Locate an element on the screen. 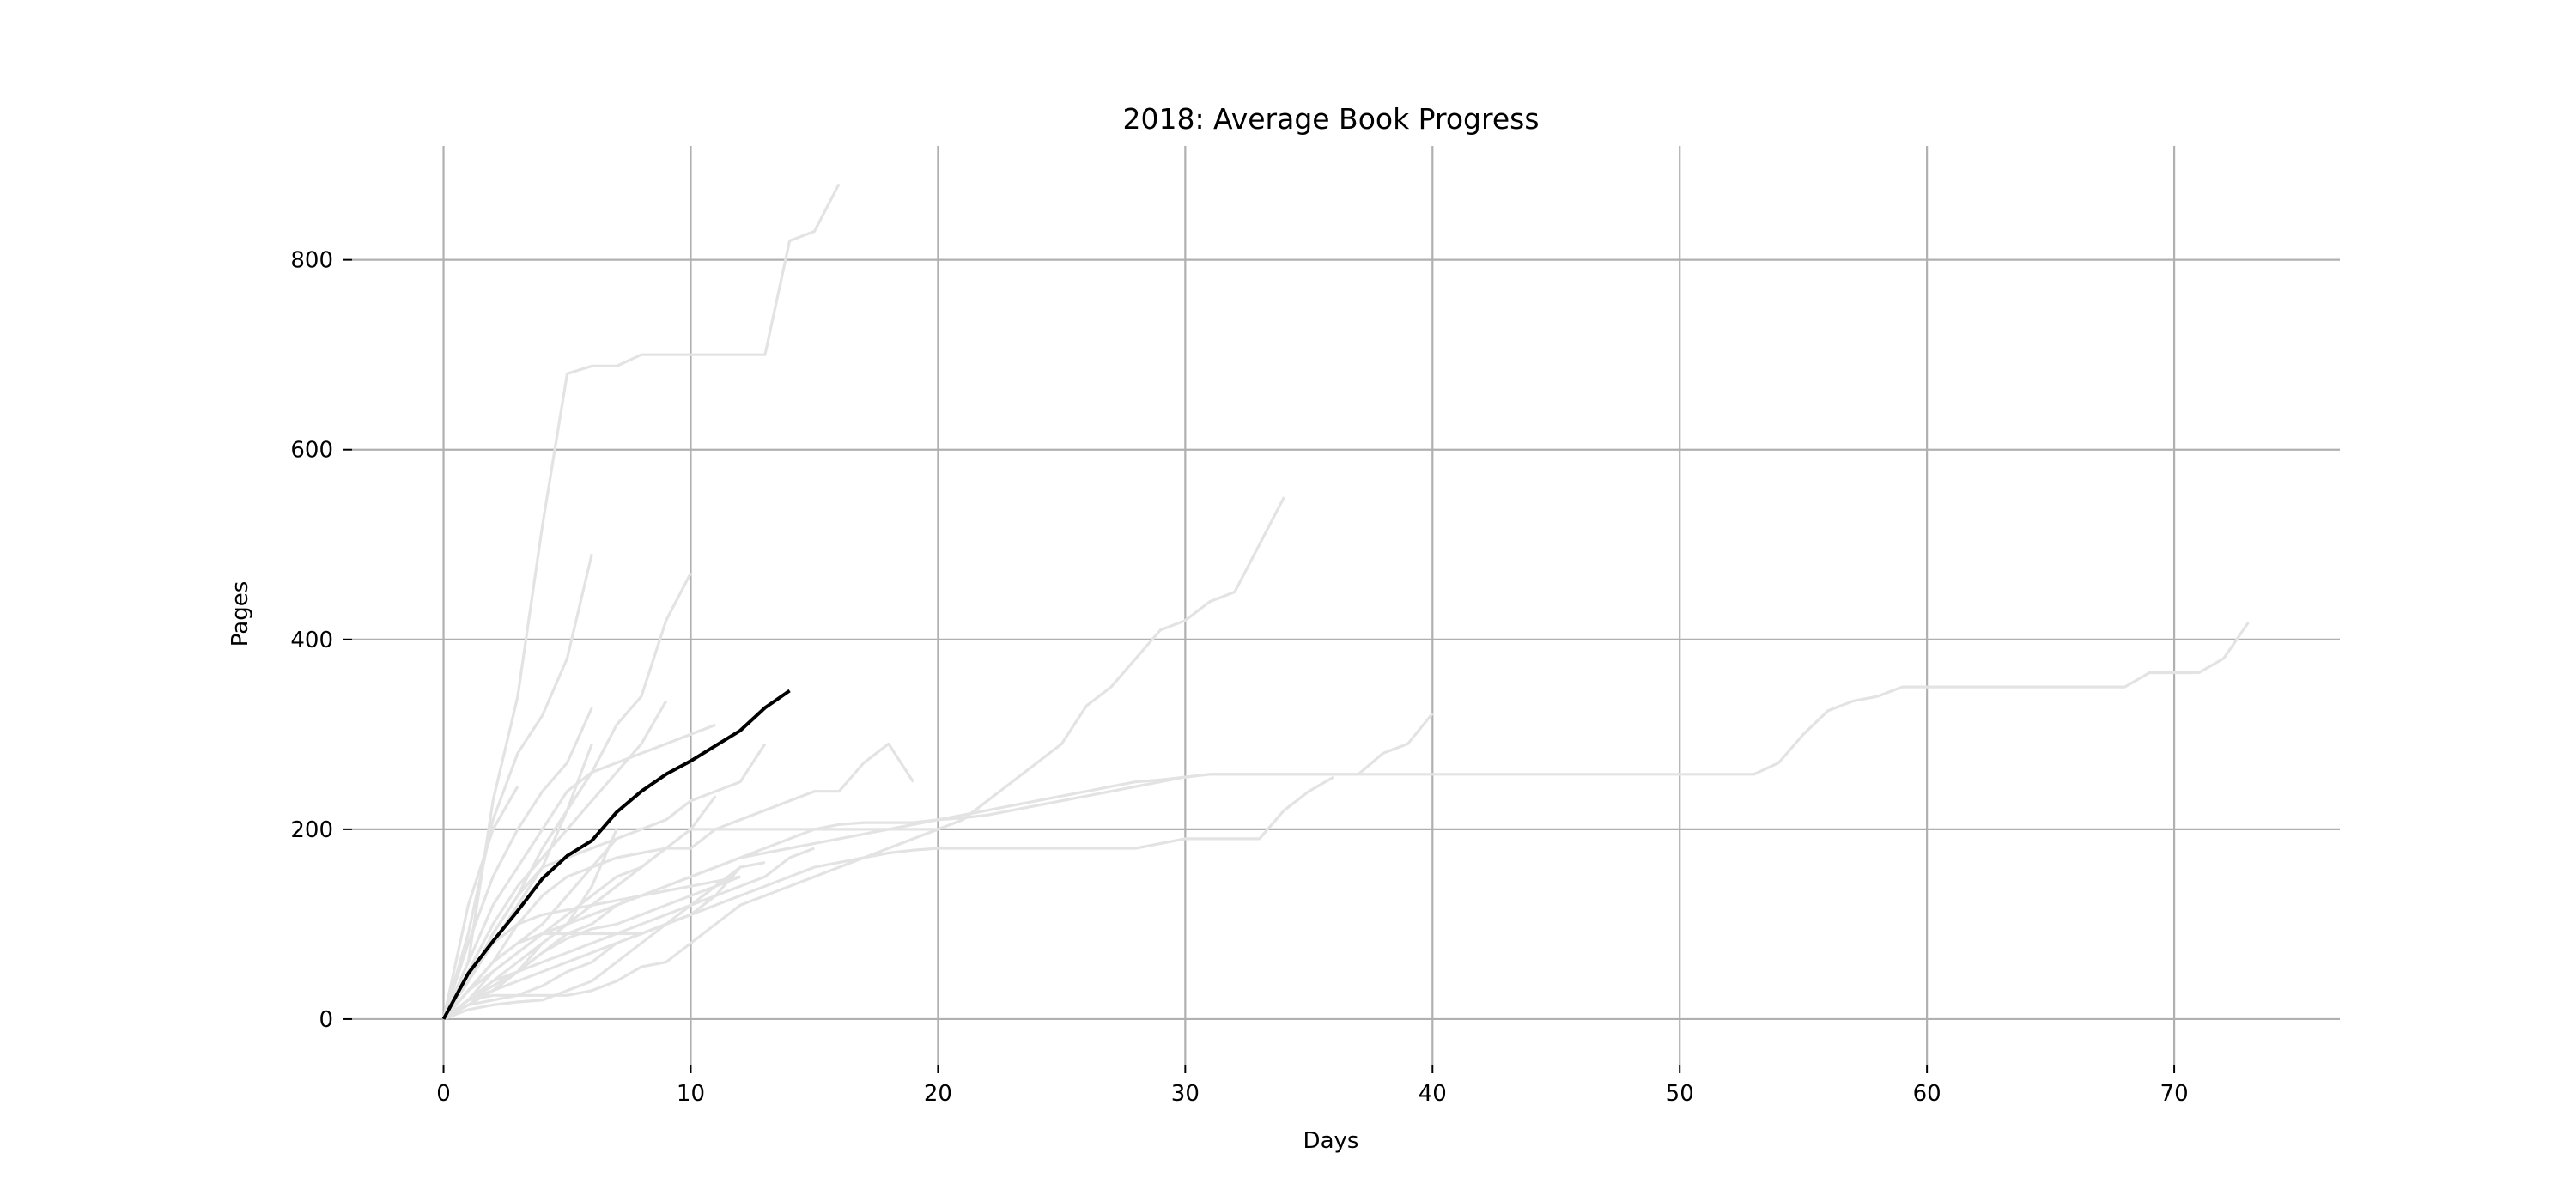 This screenshot has width=2576, height=1202. x-tick-label: 0 is located at coordinates (444, 1094).